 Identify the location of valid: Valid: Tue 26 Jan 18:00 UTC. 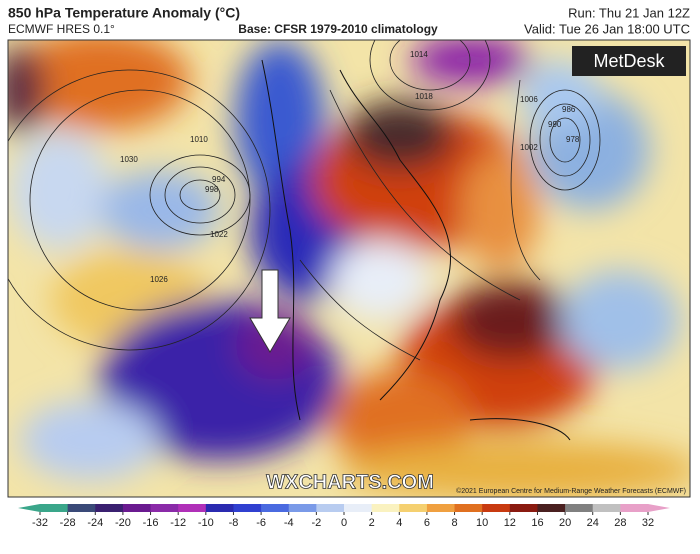
(607, 28).